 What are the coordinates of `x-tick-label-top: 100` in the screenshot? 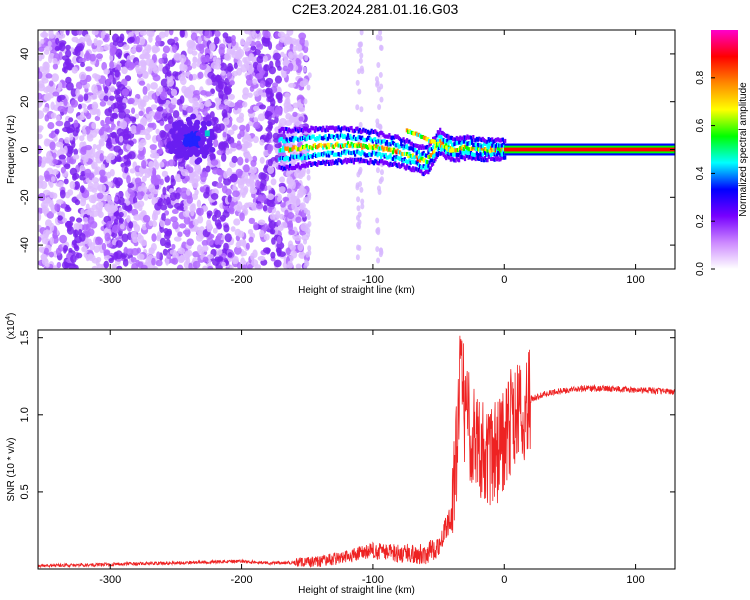 It's located at (635, 280).